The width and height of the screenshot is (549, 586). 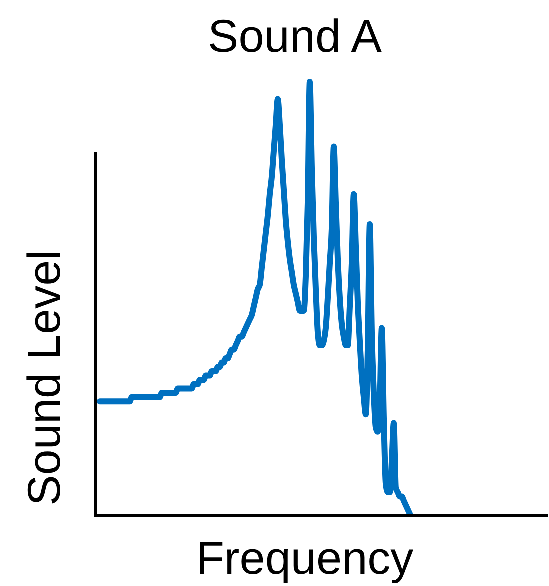 I want to click on y-axis-title: Sound Level, so click(x=44, y=378).